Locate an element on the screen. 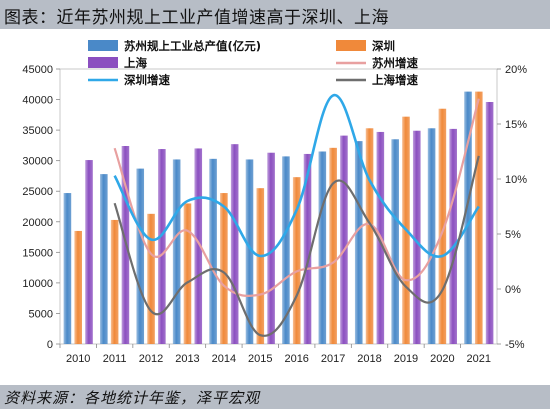 The width and height of the screenshot is (550, 409). left-axis-tick-label: 20000 is located at coordinates (37, 223).